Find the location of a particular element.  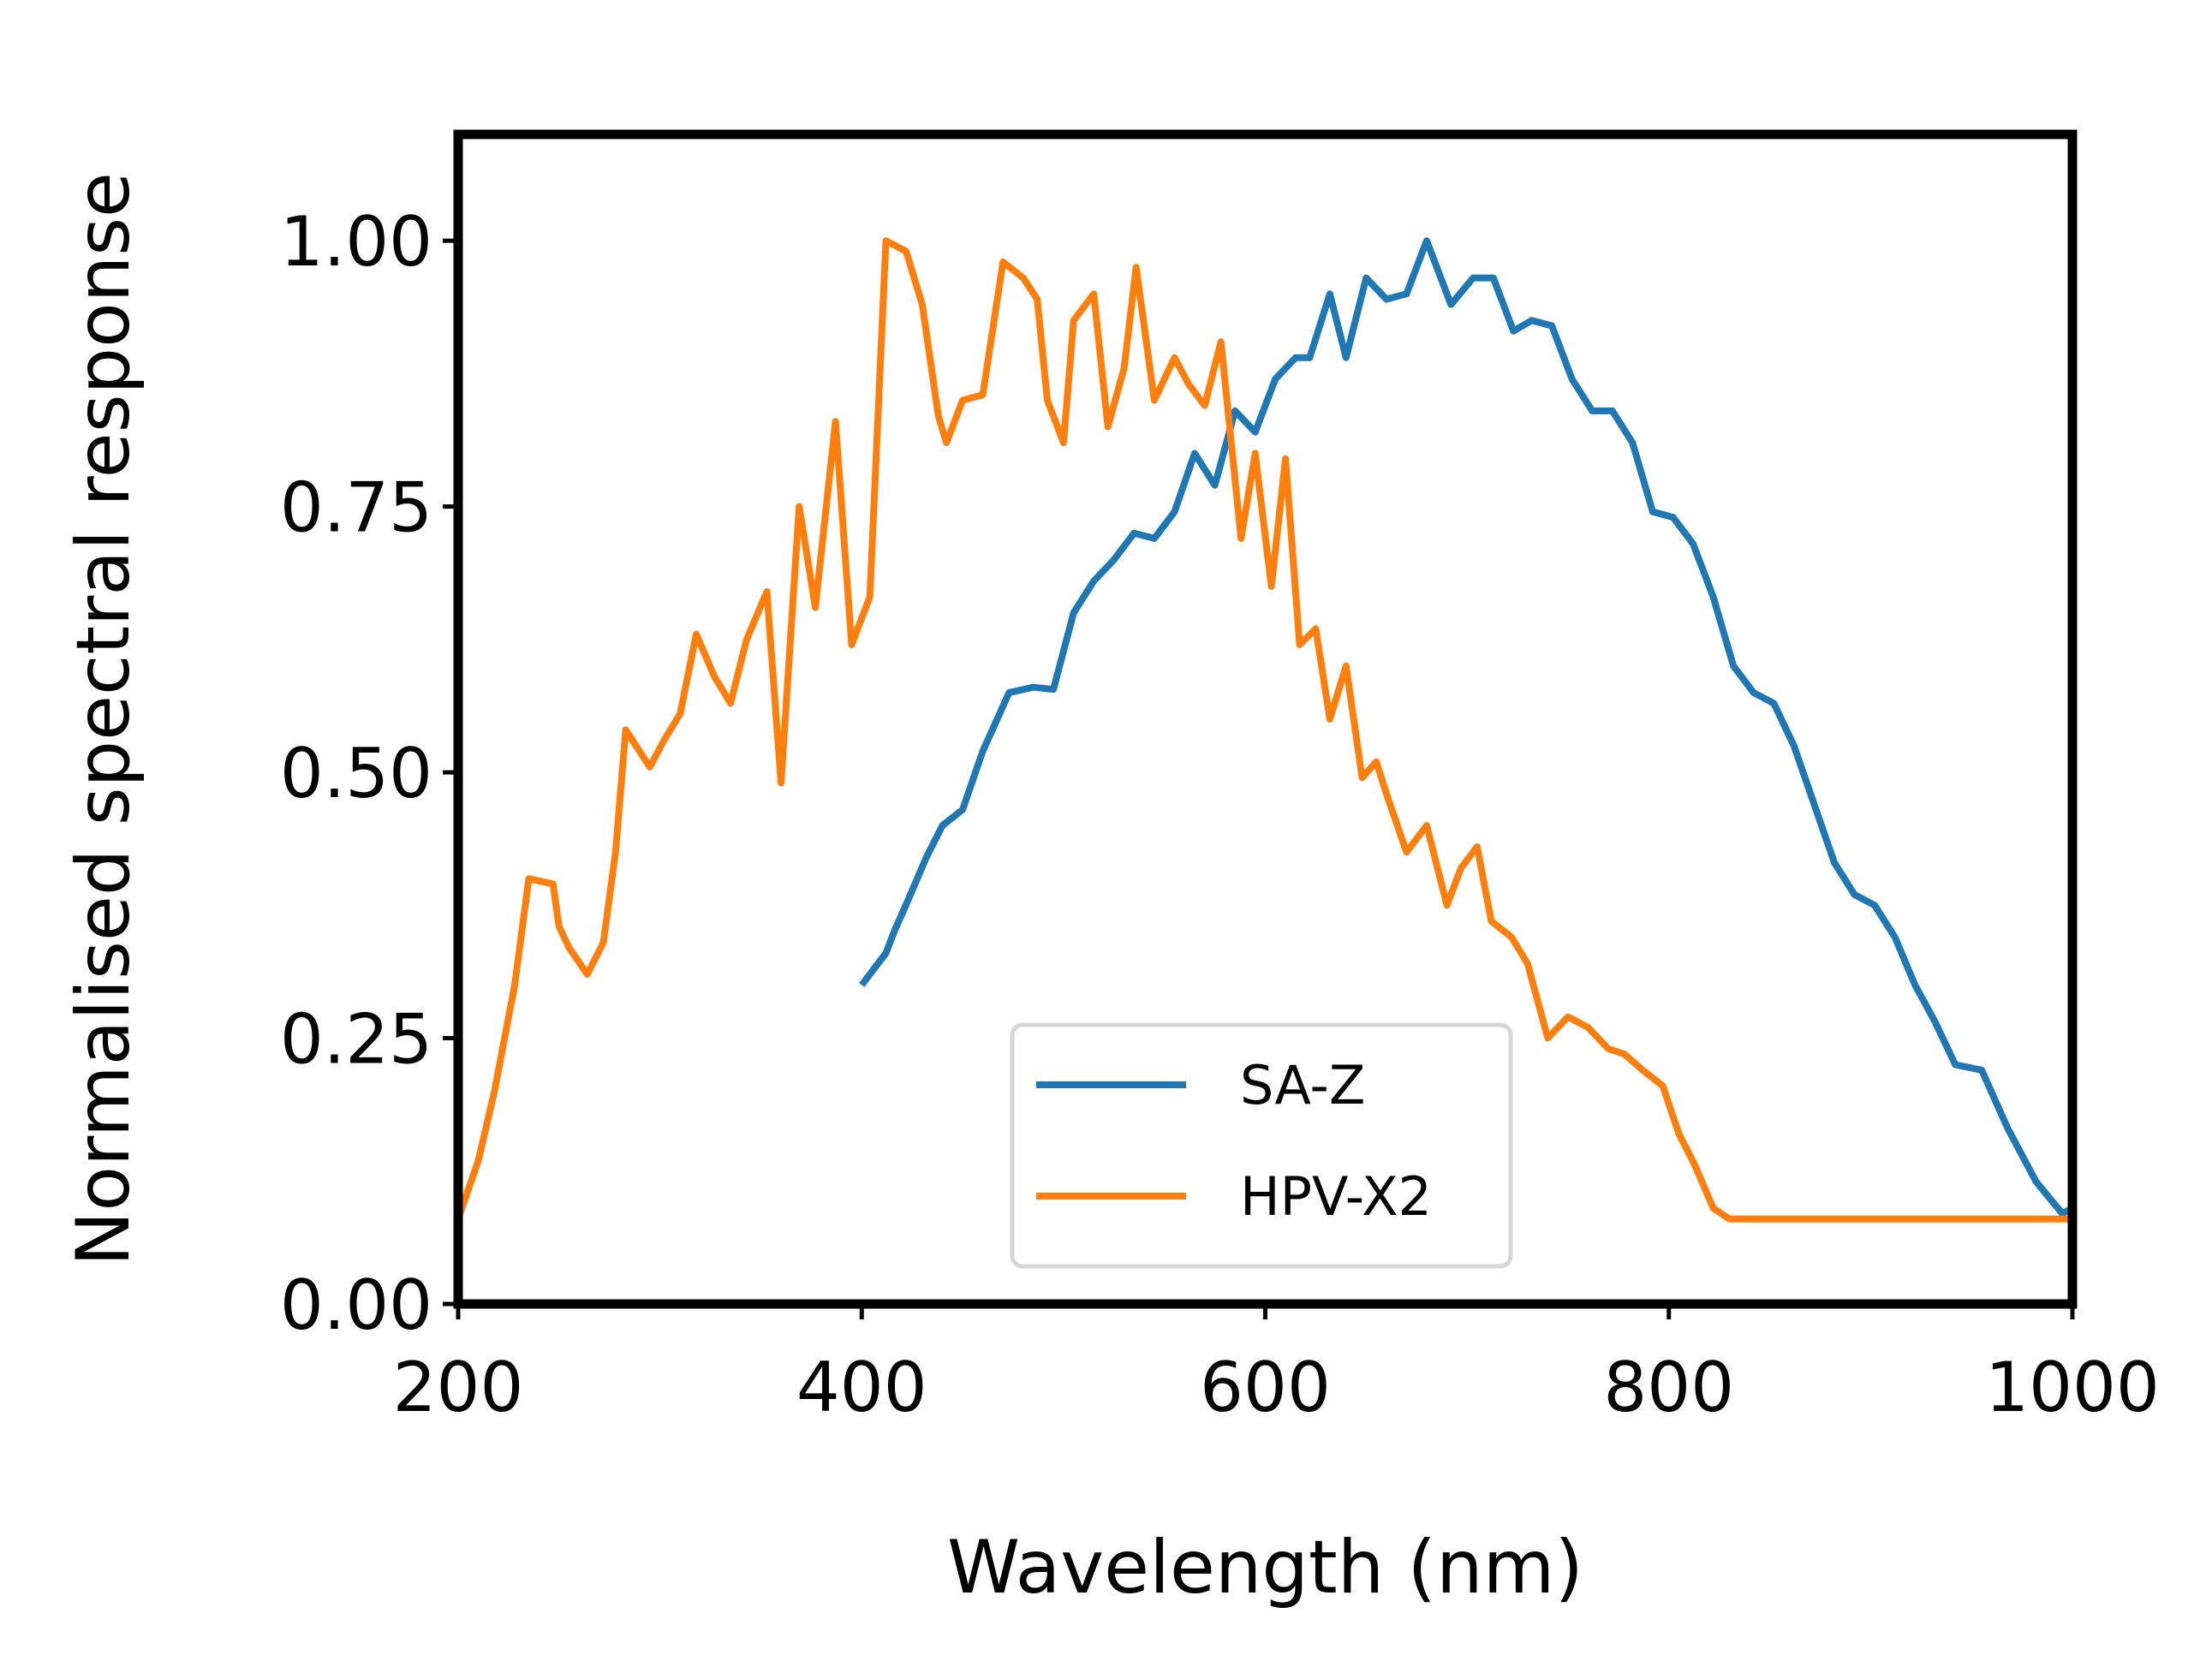

x-tick-label: 600 is located at coordinates (1265, 1387).